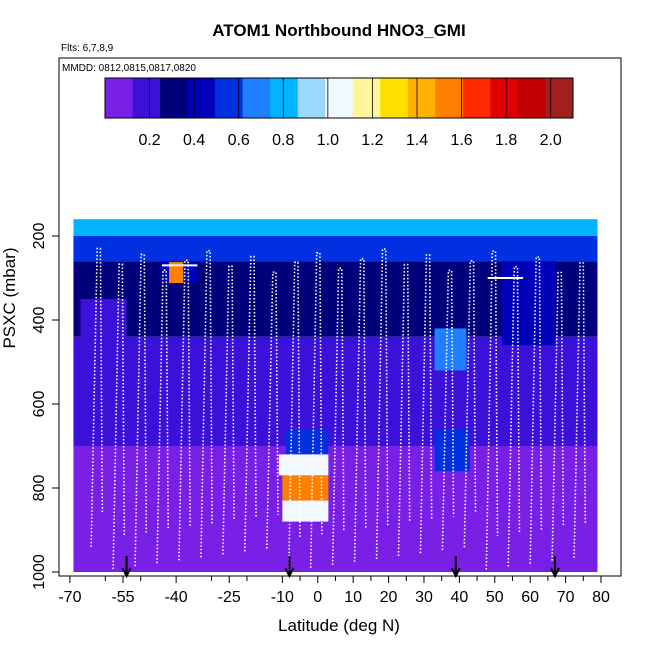  I want to click on y-tick-label: 1000, so click(39, 572).